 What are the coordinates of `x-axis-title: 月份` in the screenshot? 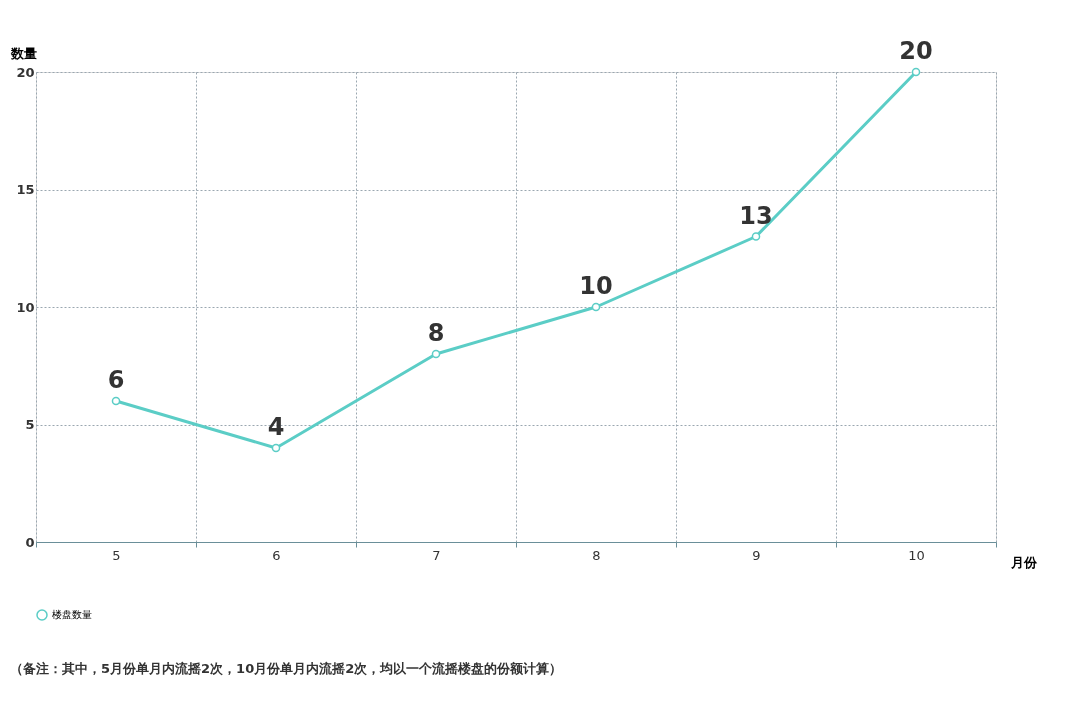 It's located at (1023, 562).